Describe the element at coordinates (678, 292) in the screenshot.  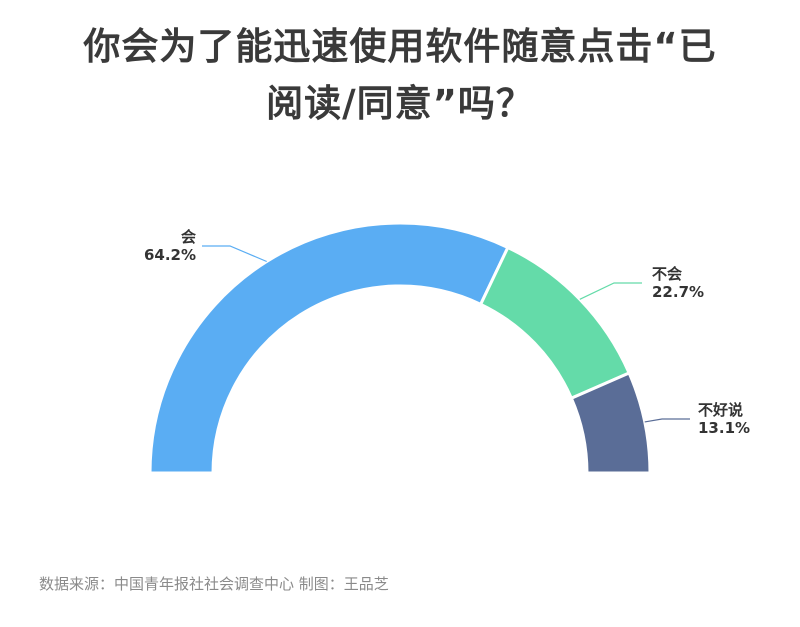
I see `slice-value-label-1: 22.7%` at that location.